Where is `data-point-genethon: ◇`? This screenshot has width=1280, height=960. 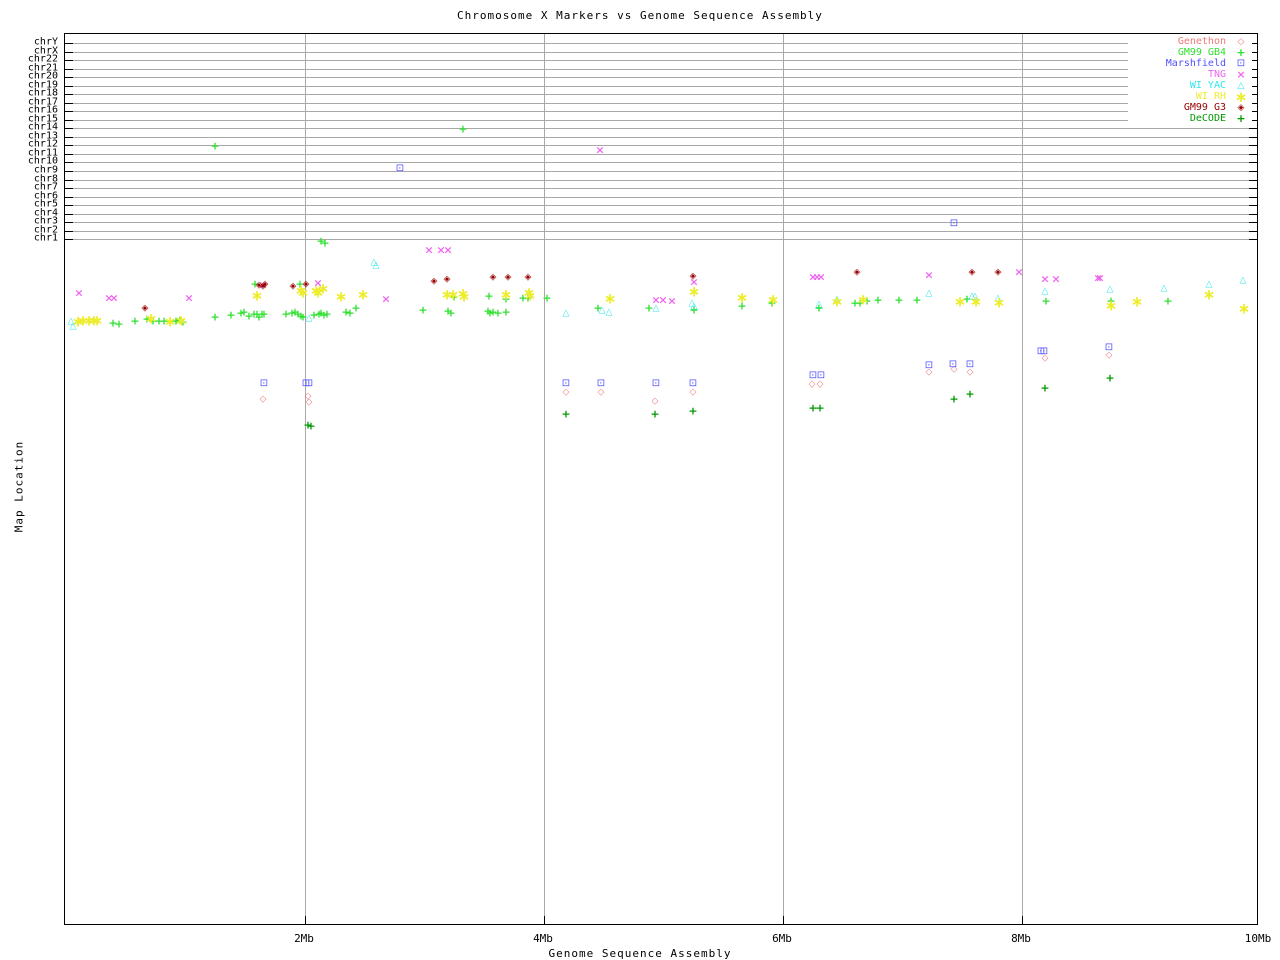
data-point-genethon: ◇ is located at coordinates (309, 402).